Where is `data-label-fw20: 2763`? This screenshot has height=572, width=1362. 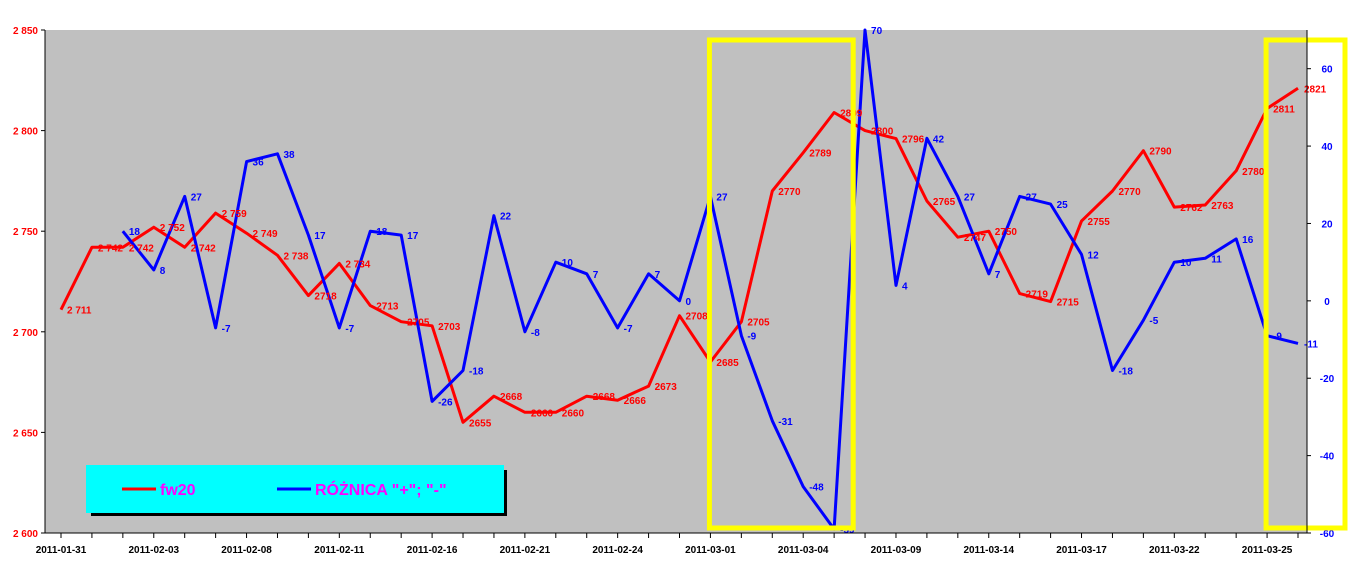
data-label-fw20: 2763 is located at coordinates (1222, 206).